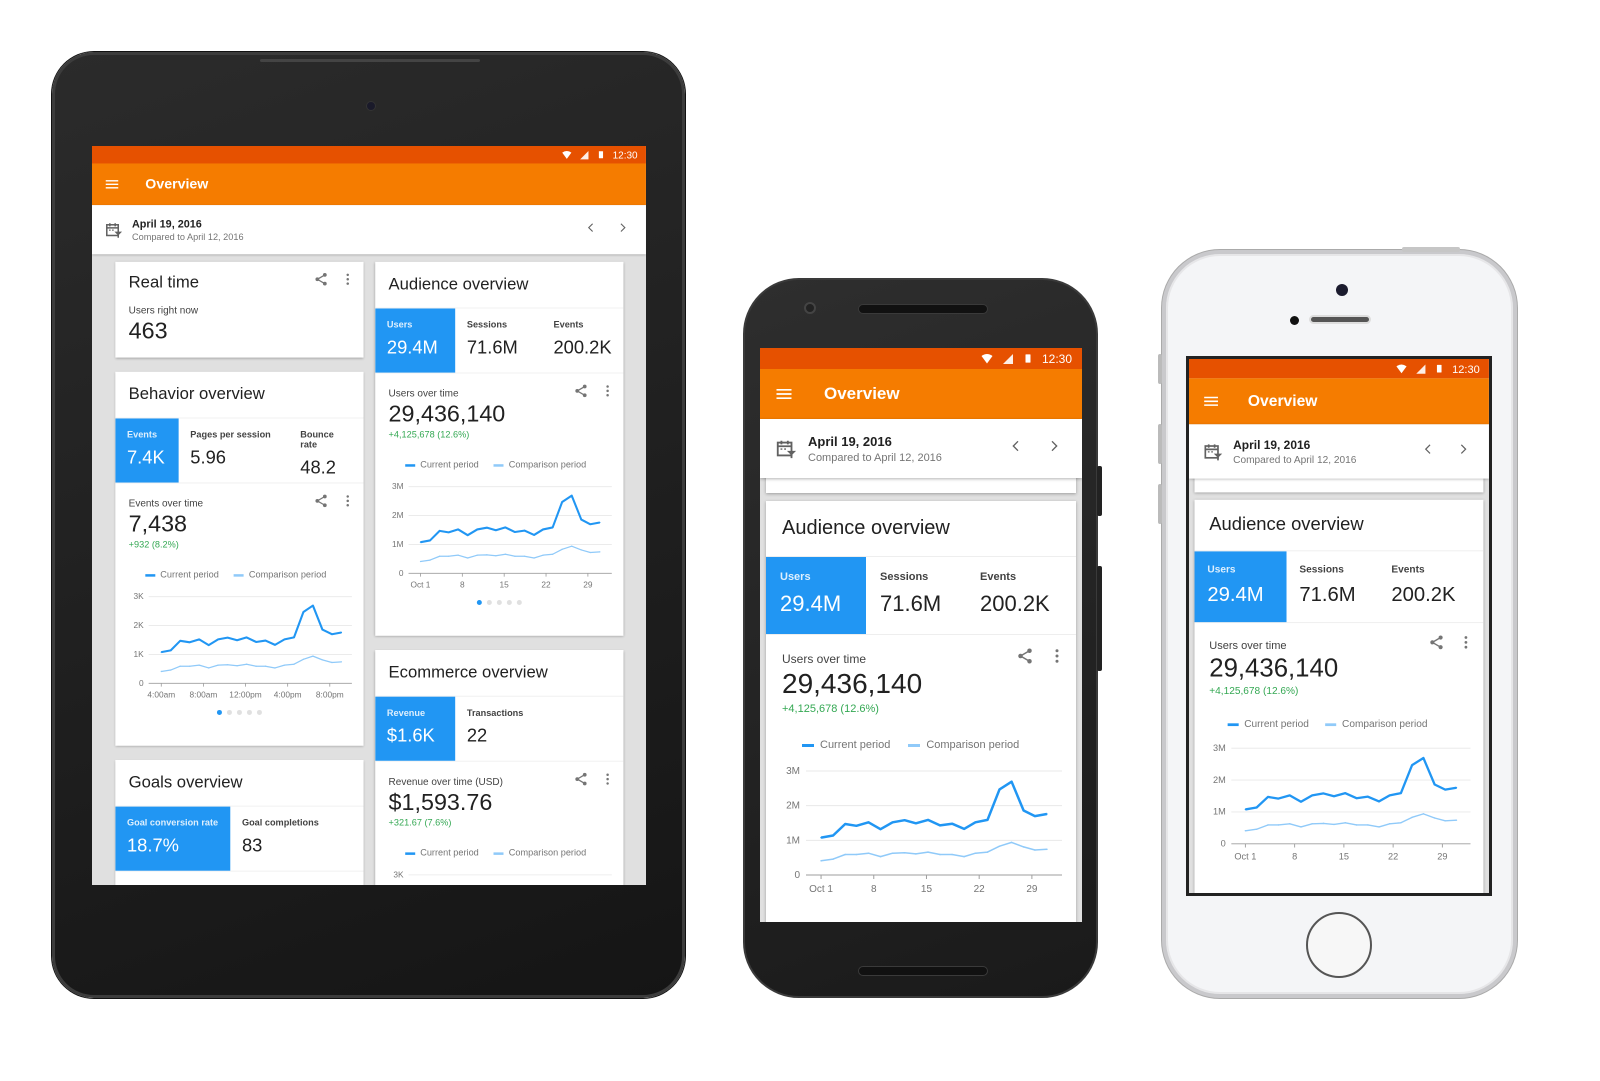 The width and height of the screenshot is (1600, 1081). Describe the element at coordinates (279, 574) in the screenshot. I see `legend-item: Comparison period` at that location.